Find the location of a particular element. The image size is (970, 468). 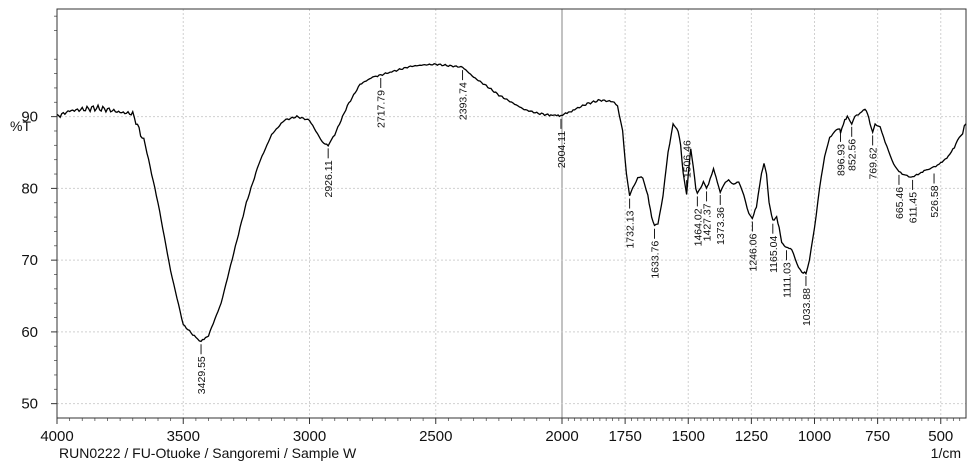

x-axis-unit-label: 1/cm is located at coordinates (946, 453).